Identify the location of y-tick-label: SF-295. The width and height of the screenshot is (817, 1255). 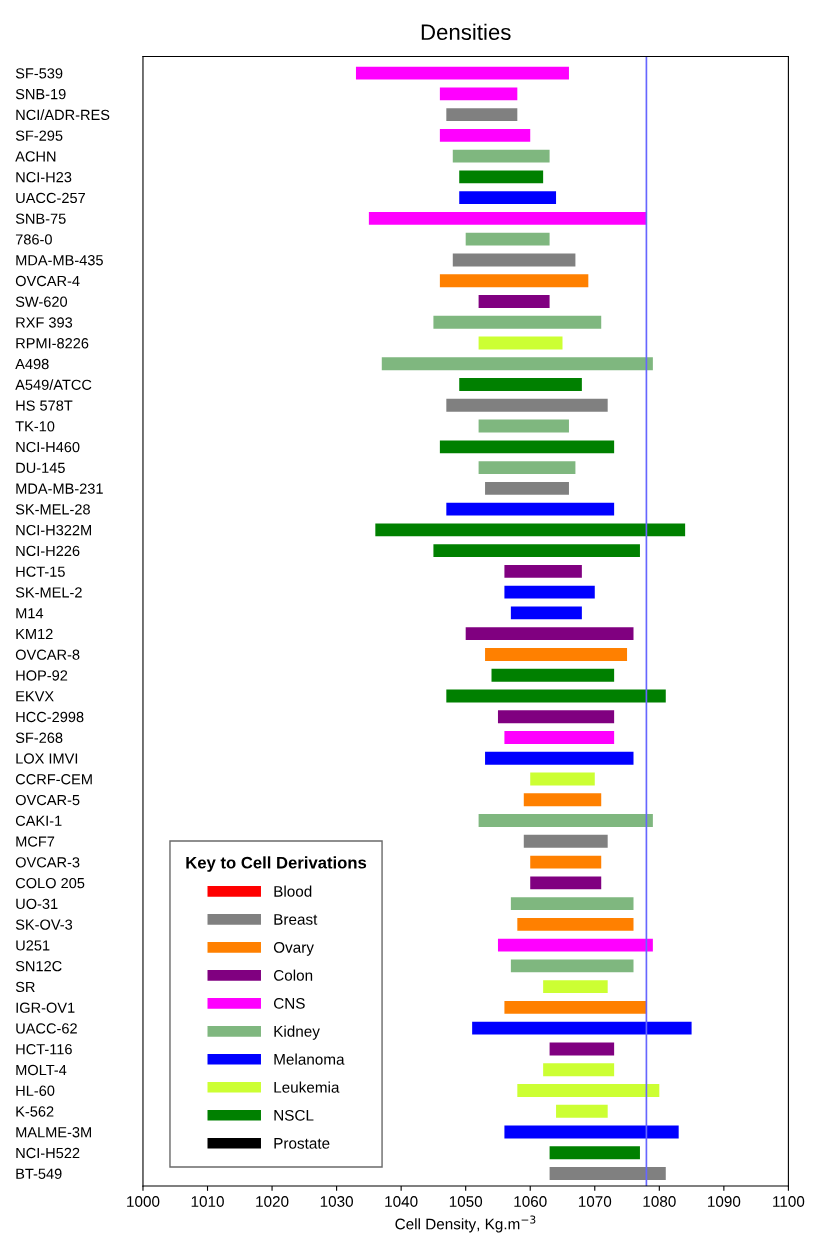
(39, 135).